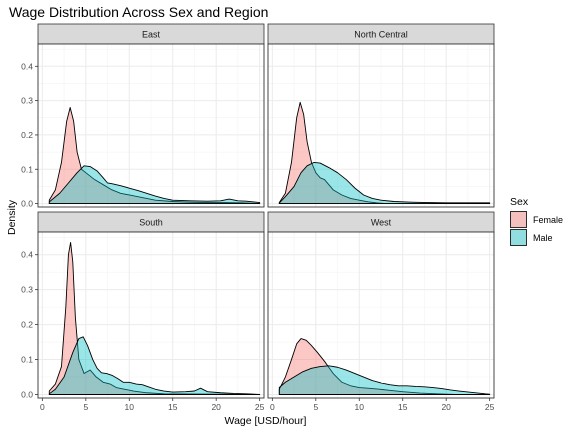  Describe the element at coordinates (381, 223) in the screenshot. I see `facet-strip-label: West` at that location.